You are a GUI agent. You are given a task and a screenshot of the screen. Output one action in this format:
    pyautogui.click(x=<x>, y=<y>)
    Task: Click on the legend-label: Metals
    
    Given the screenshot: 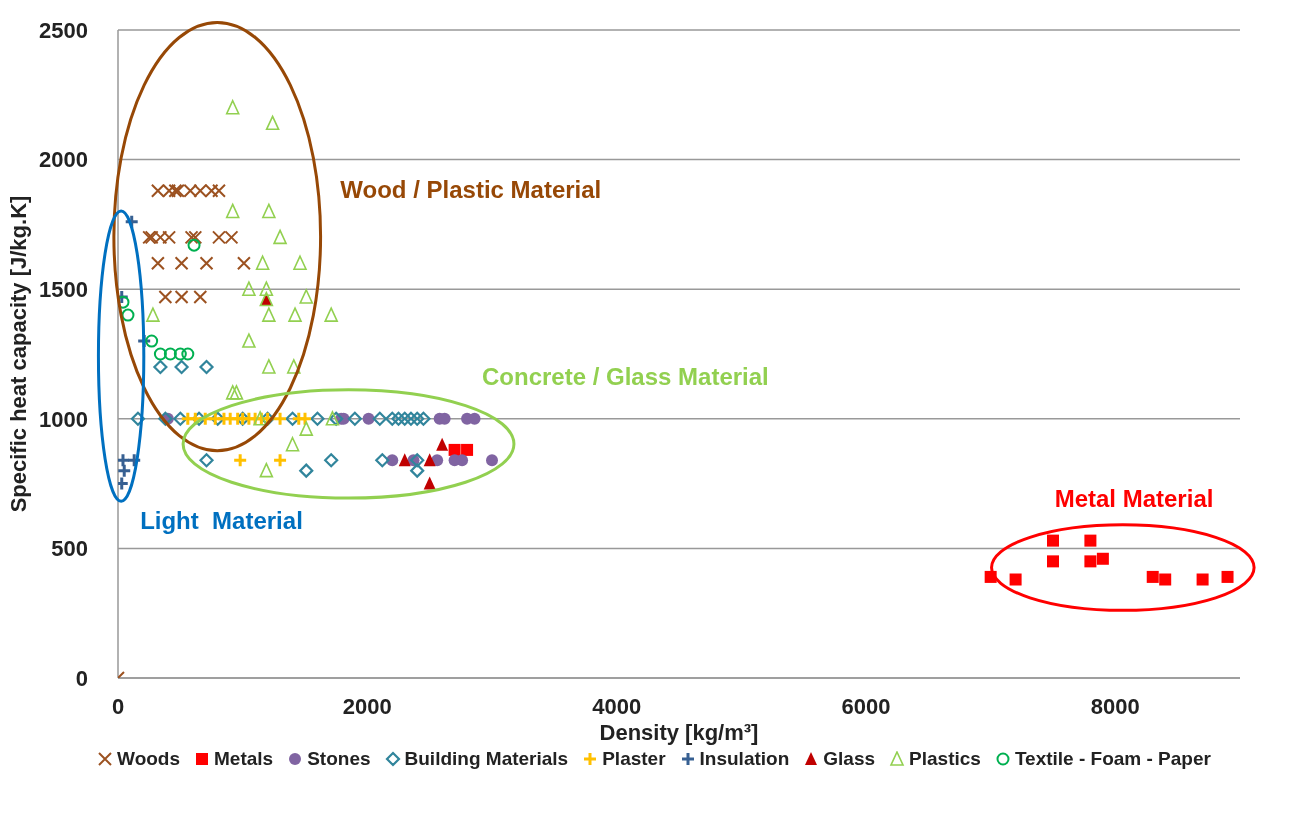 What is the action you would take?
    pyautogui.click(x=244, y=759)
    